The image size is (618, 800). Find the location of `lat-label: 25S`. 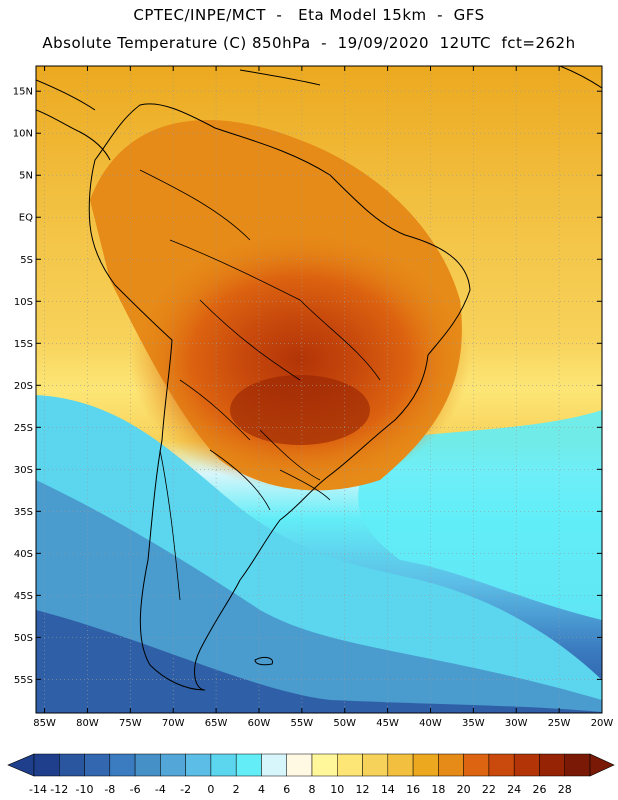

lat-label: 25S is located at coordinates (23, 428).